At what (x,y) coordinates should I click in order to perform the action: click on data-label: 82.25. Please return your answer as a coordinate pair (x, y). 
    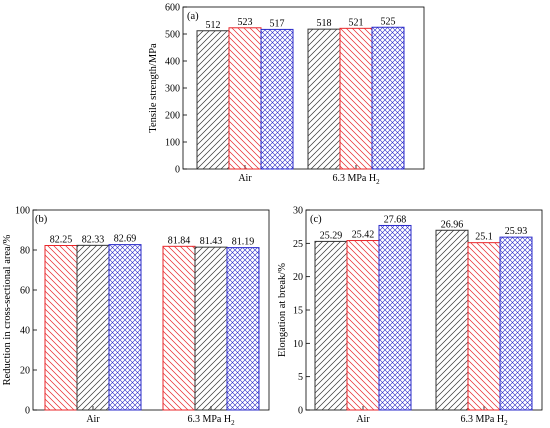
    Looking at the image, I should click on (61, 240).